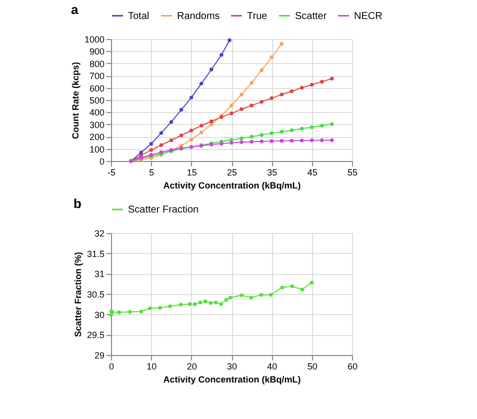 This screenshot has width=477, height=419. What do you see at coordinates (95, 253) in the screenshot?
I see `y-tick-label: 31.5` at bounding box center [95, 253].